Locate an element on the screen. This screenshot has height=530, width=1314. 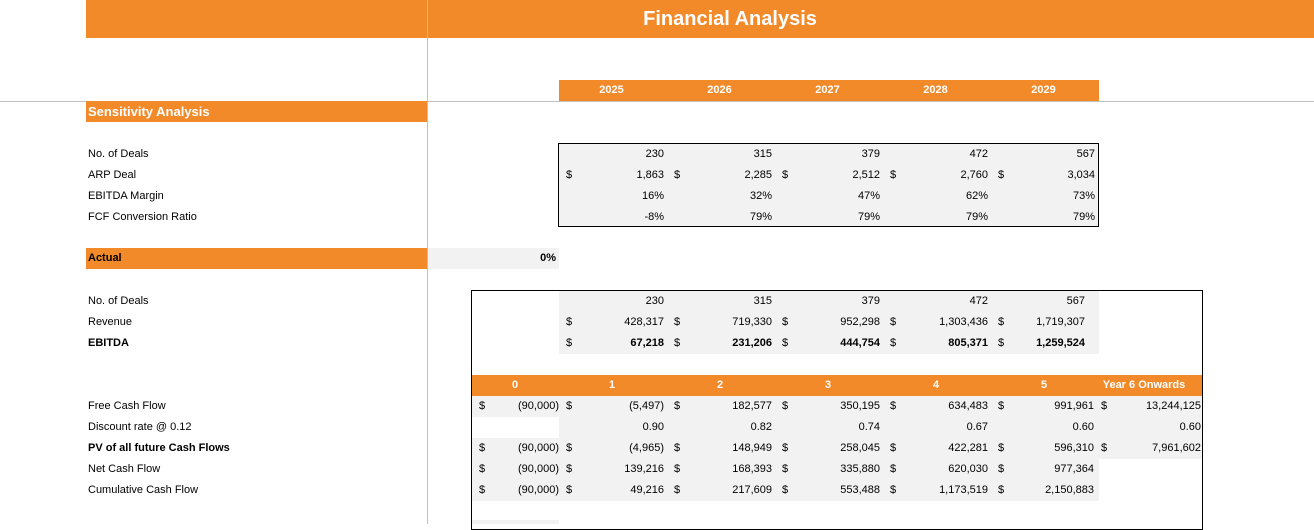
ops-value: 1,303,436 is located at coordinates (963, 322).